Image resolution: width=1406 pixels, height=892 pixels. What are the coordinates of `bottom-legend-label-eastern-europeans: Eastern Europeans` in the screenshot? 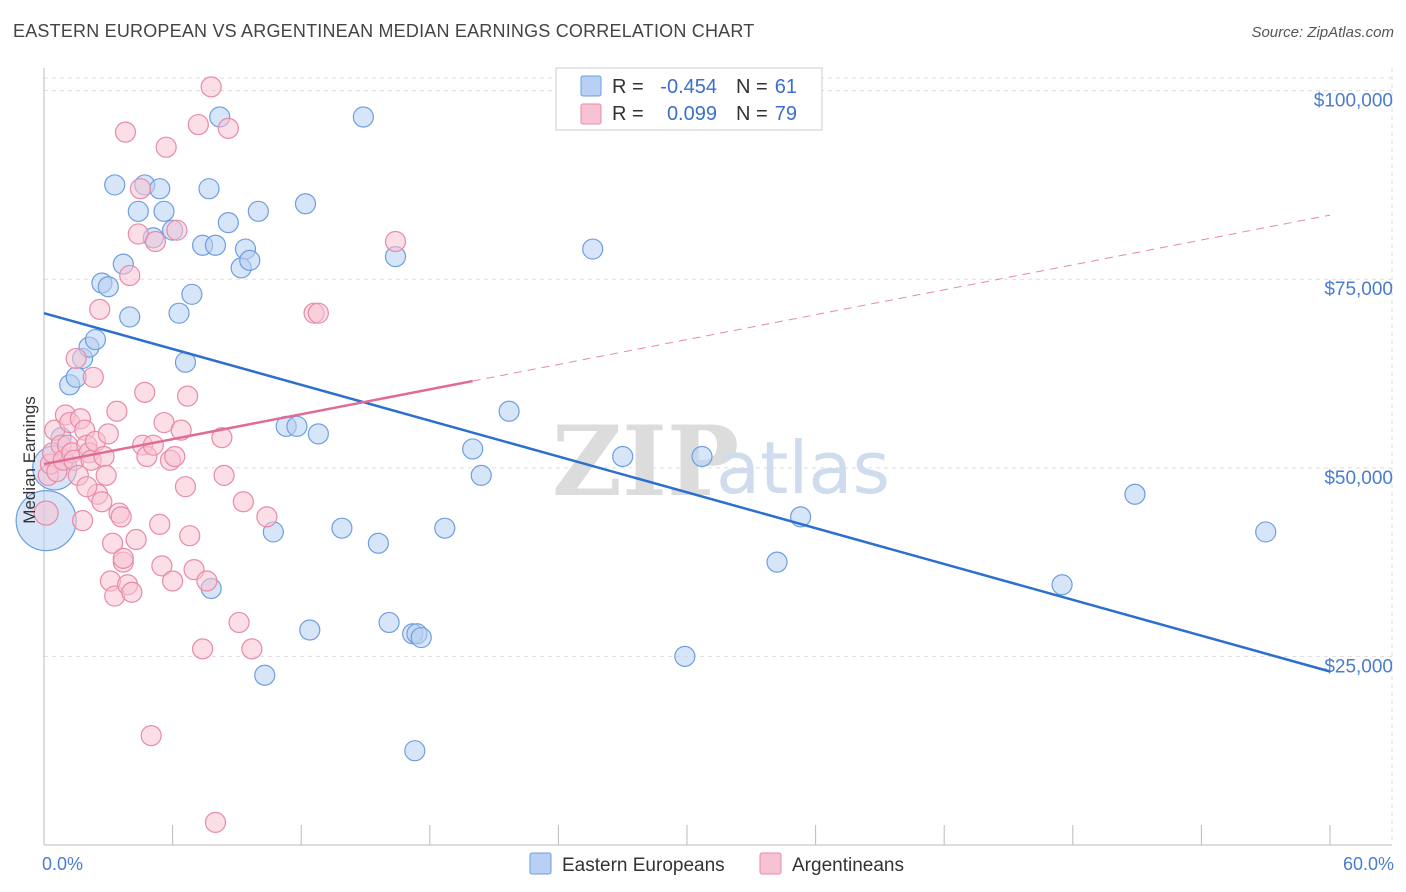 It's located at (643, 865).